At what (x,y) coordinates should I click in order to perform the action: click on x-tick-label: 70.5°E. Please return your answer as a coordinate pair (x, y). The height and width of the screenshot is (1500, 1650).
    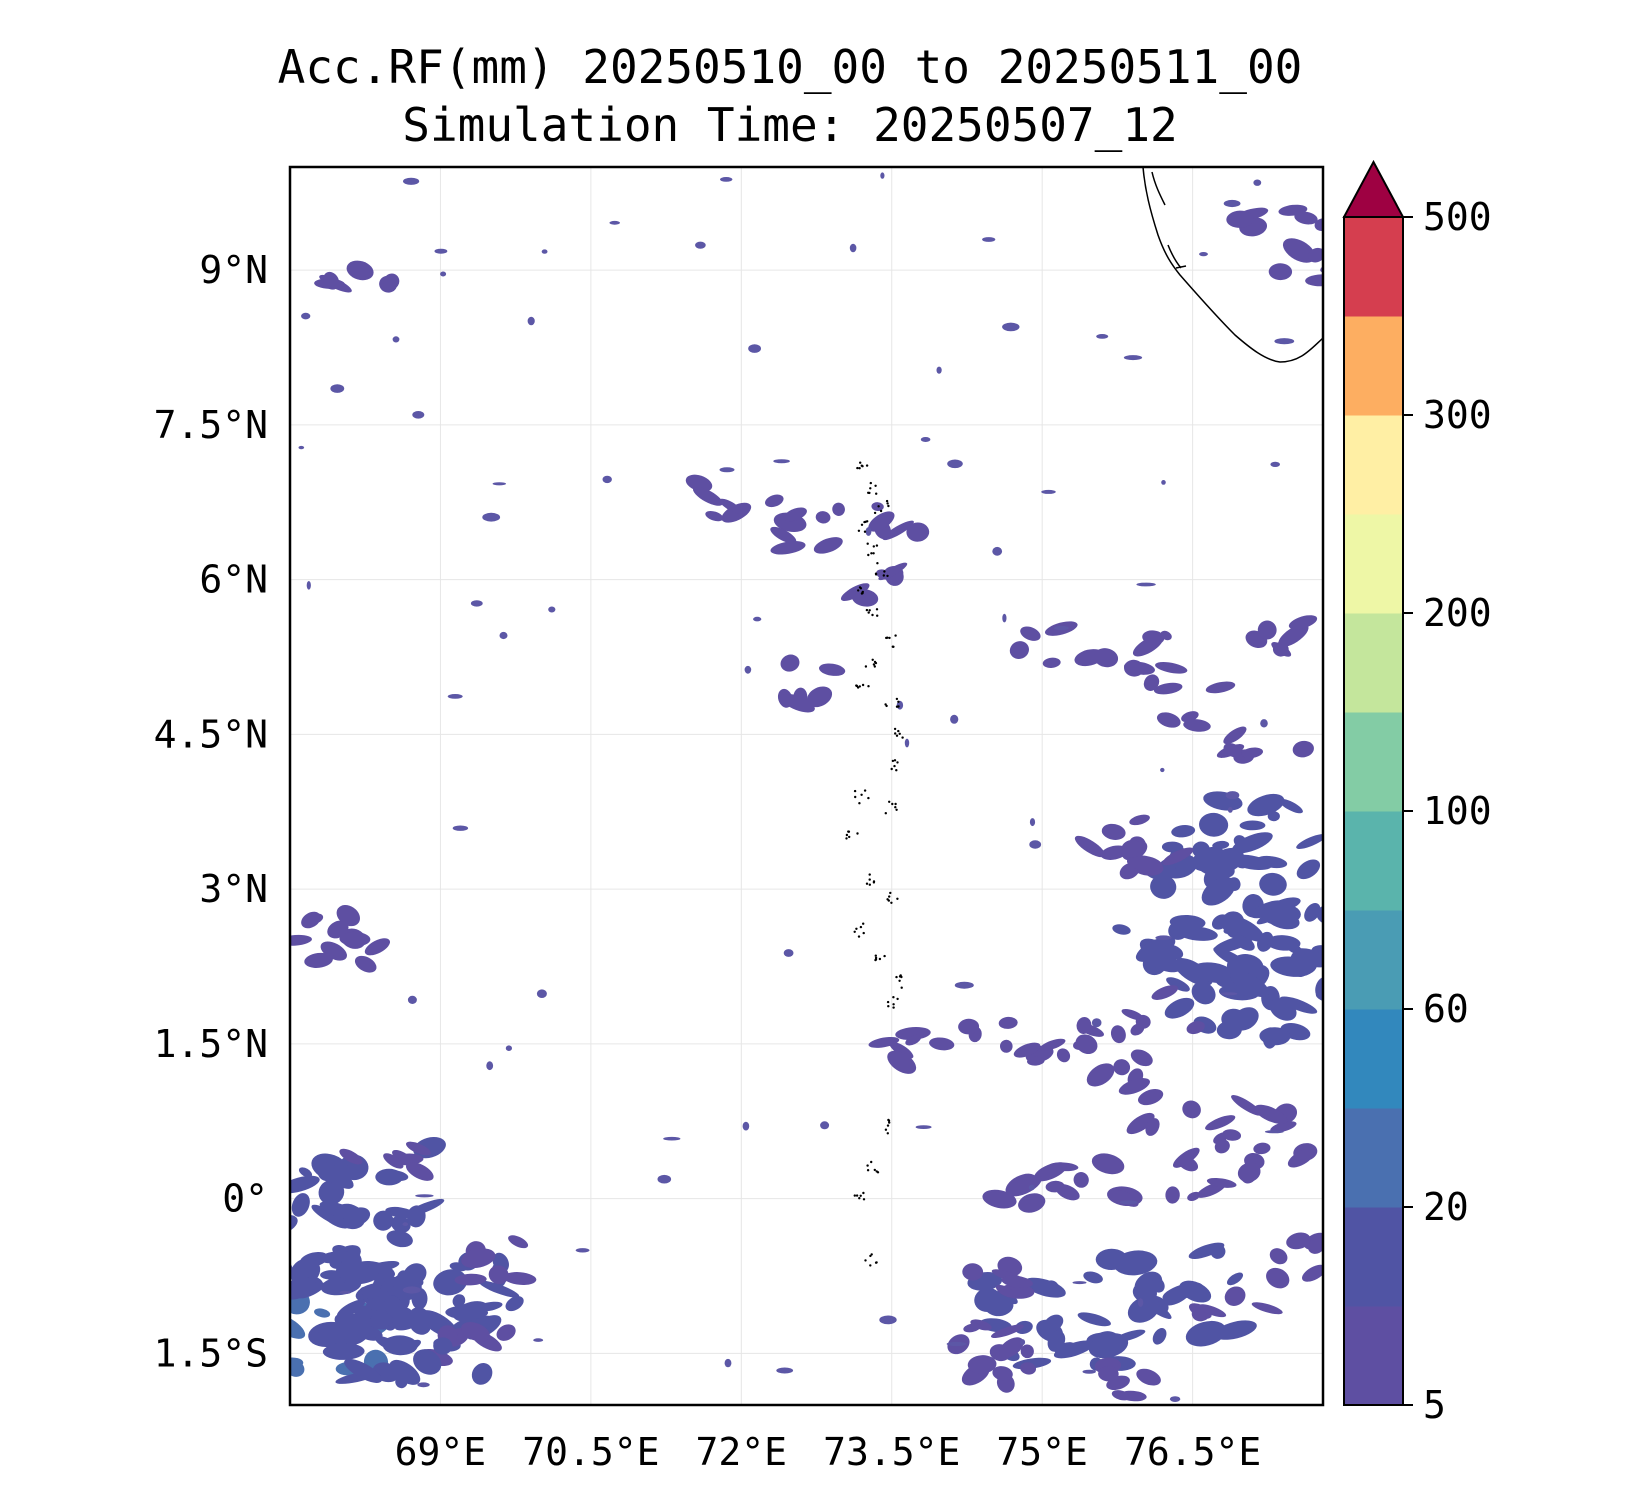
    Looking at the image, I should click on (590, 1452).